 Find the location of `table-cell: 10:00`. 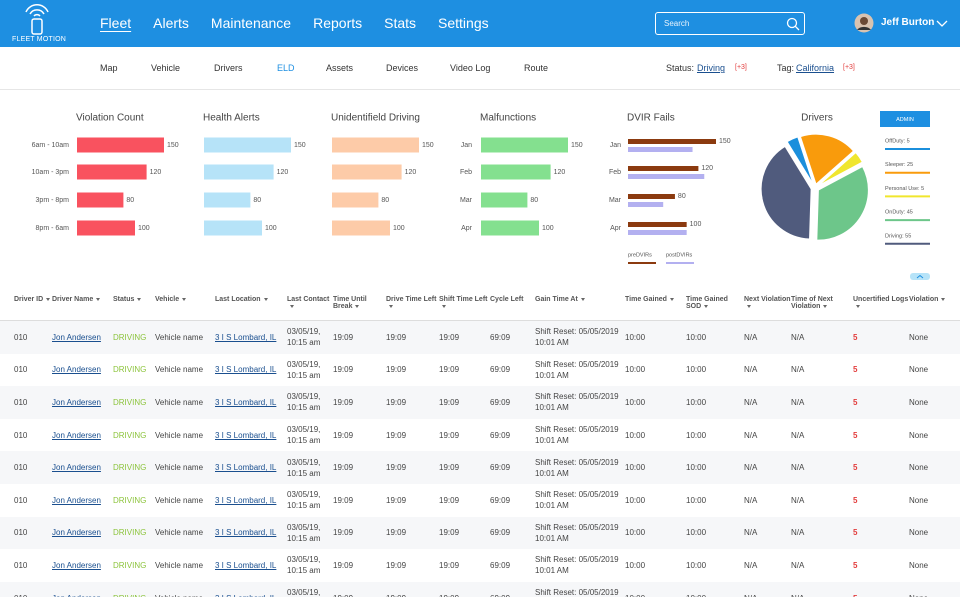

table-cell: 10:00 is located at coordinates (715, 337).